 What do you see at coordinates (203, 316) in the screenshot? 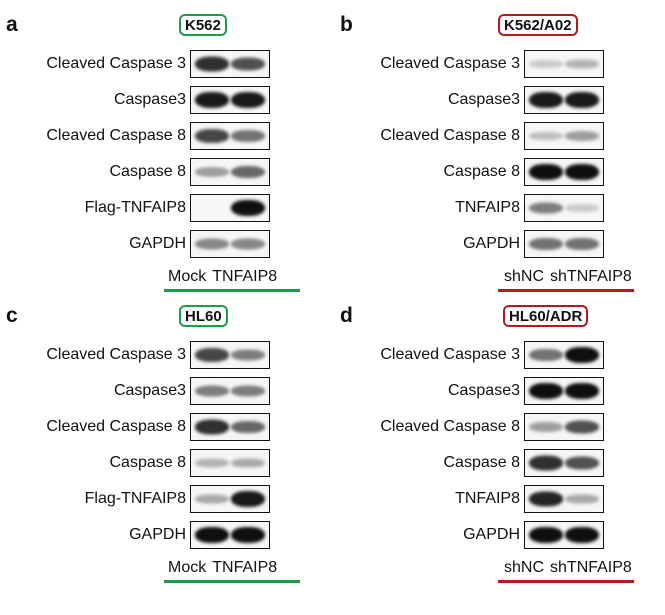
I see `cell-line-tag: HL60` at bounding box center [203, 316].